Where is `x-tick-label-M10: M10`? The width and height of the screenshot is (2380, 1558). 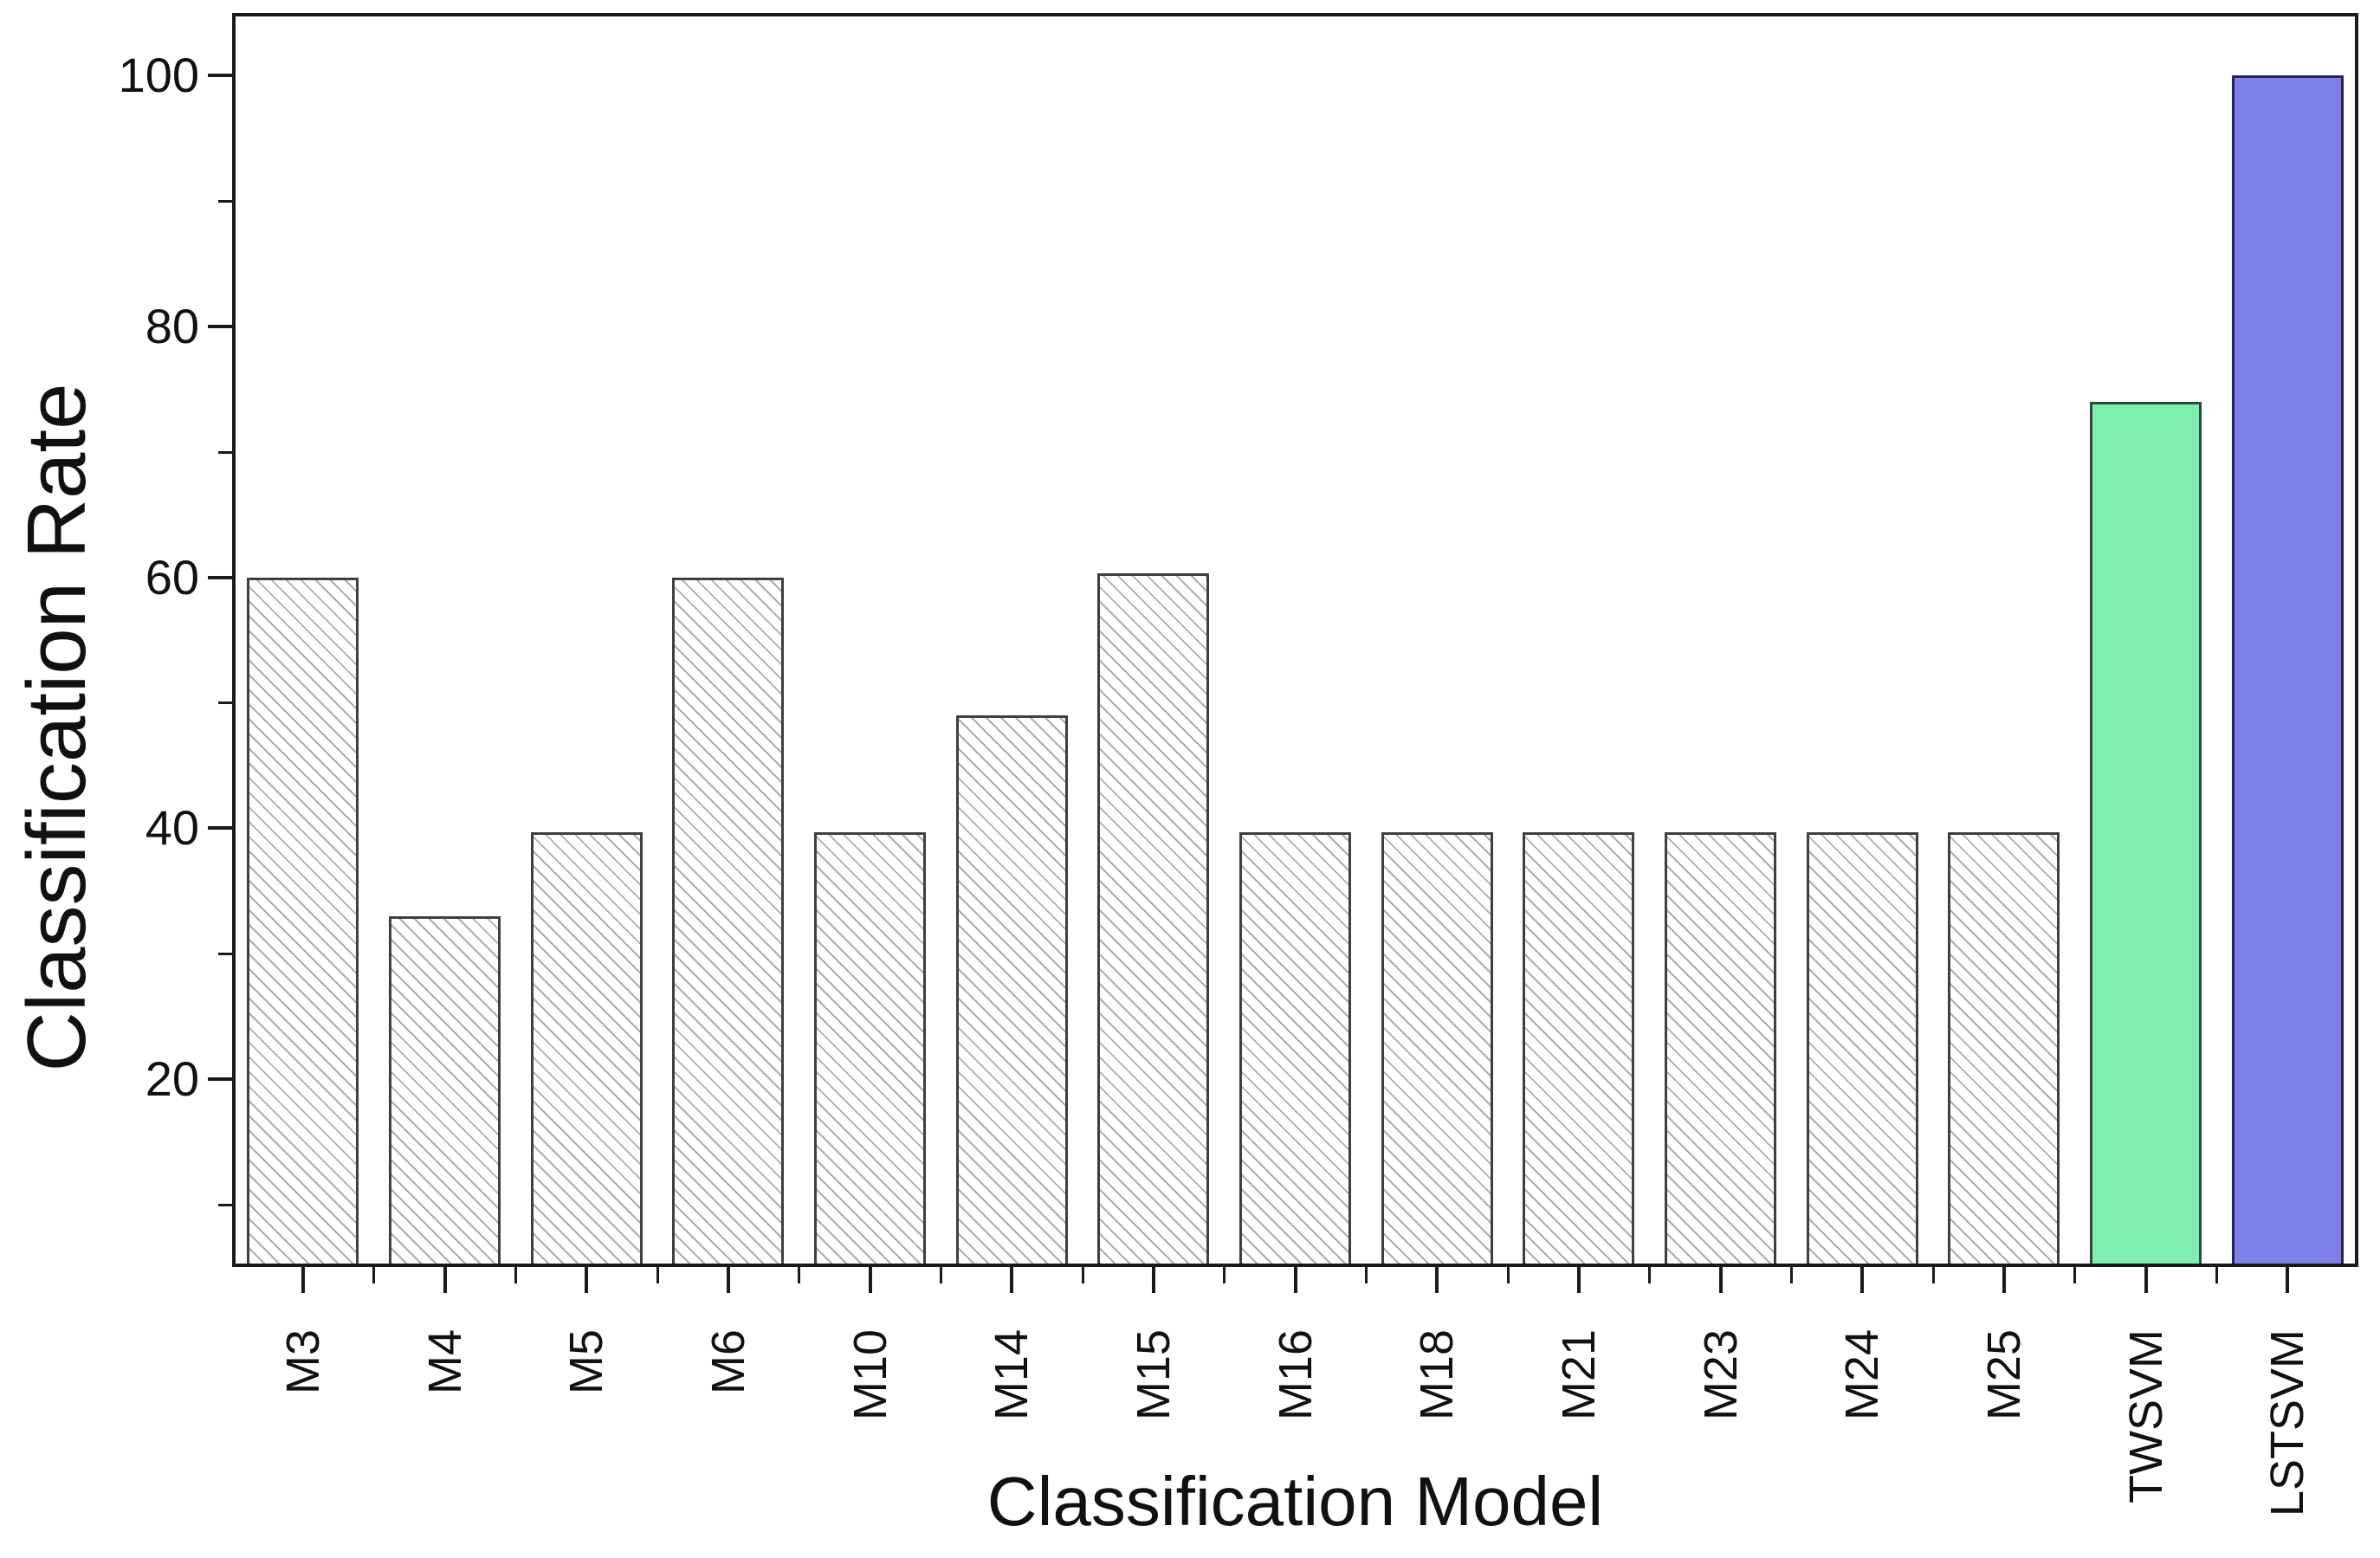 x-tick-label-M10: M10 is located at coordinates (870, 1375).